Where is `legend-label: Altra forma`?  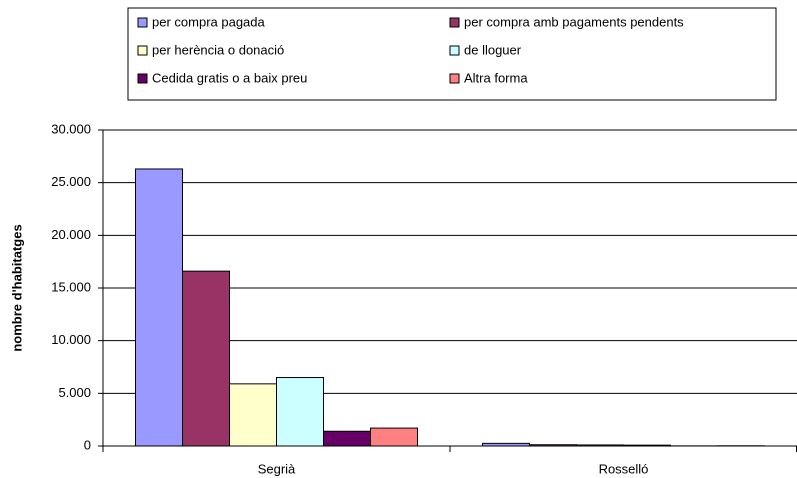
legend-label: Altra forma is located at coordinates (496, 77).